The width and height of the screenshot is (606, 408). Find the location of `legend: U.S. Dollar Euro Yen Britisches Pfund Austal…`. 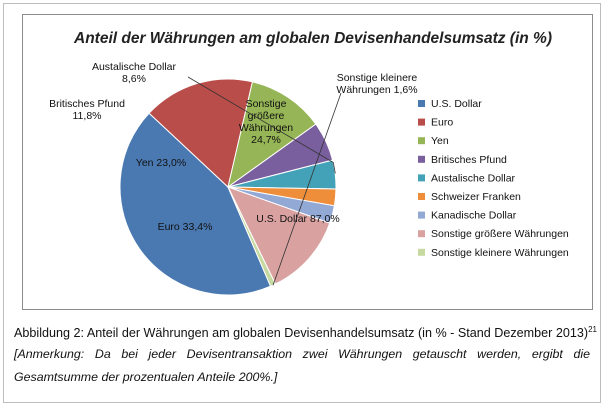

legend: U.S. Dollar Euro Yen Britisches Pfund Austal… is located at coordinates (493, 178).